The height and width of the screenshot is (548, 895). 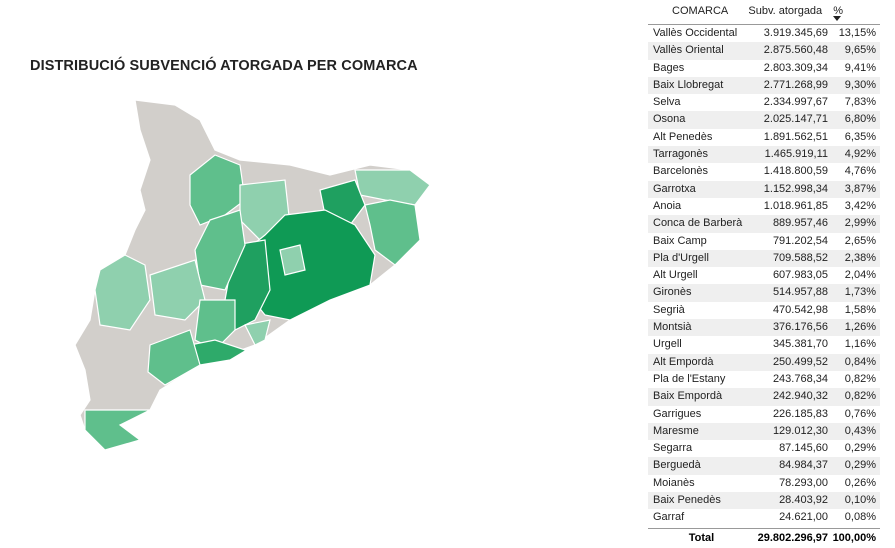 I want to click on table-row: Gironès 514.957,88 1,73%, so click(x=764, y=293).